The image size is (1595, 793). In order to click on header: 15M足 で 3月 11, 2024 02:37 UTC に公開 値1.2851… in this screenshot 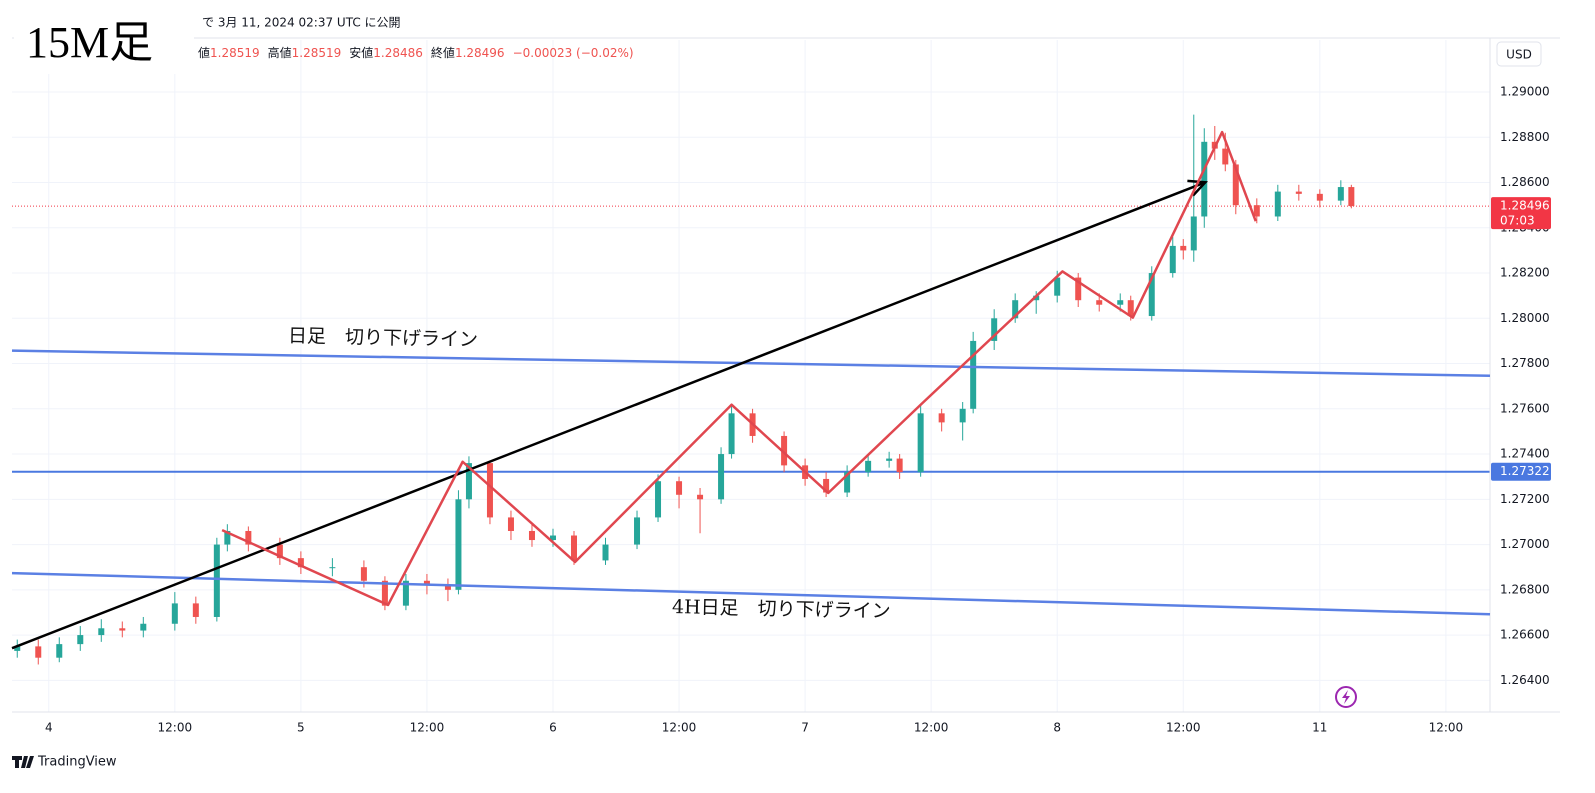, I will do `click(324, 45)`.